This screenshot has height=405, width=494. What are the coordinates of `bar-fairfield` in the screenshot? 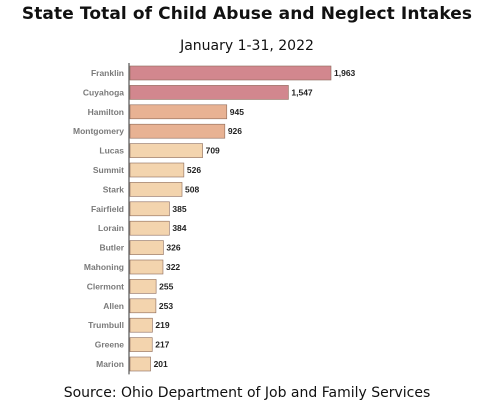 It's located at (149, 209).